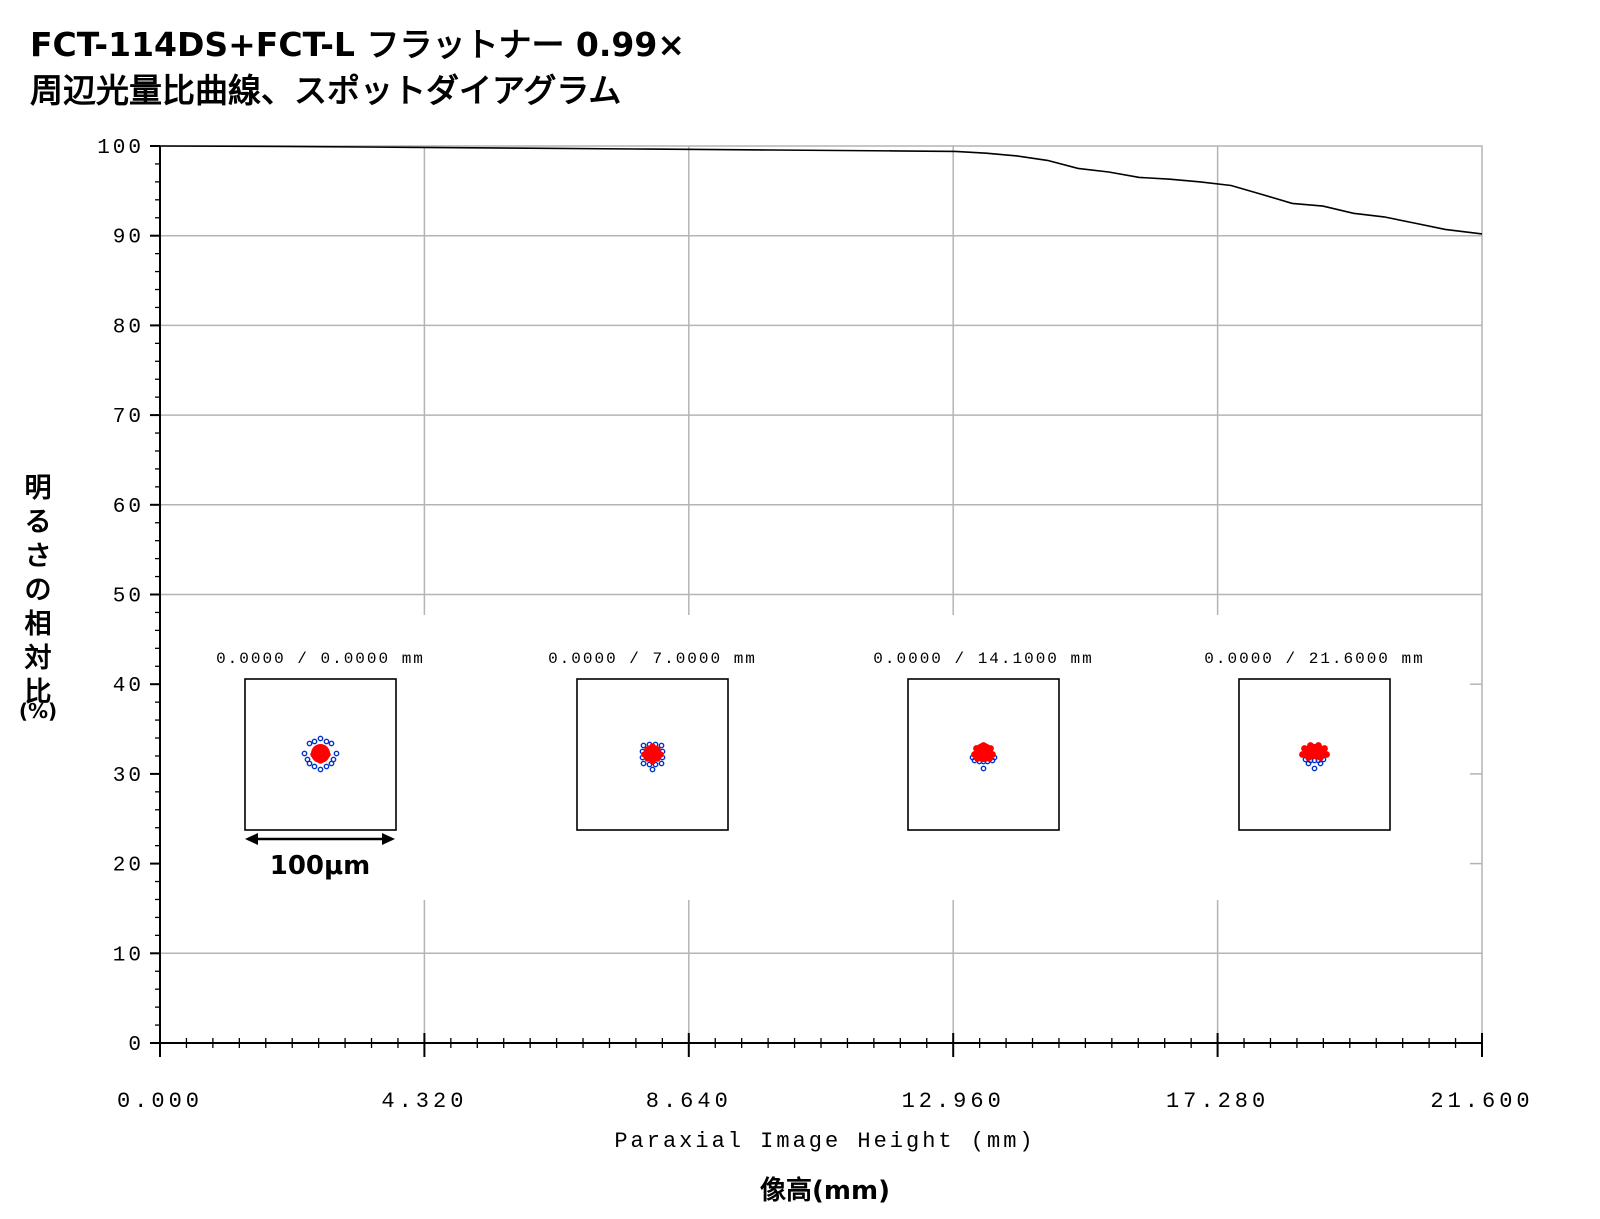  What do you see at coordinates (128, 327) in the screenshot?
I see `y-tick-label: 80` at bounding box center [128, 327].